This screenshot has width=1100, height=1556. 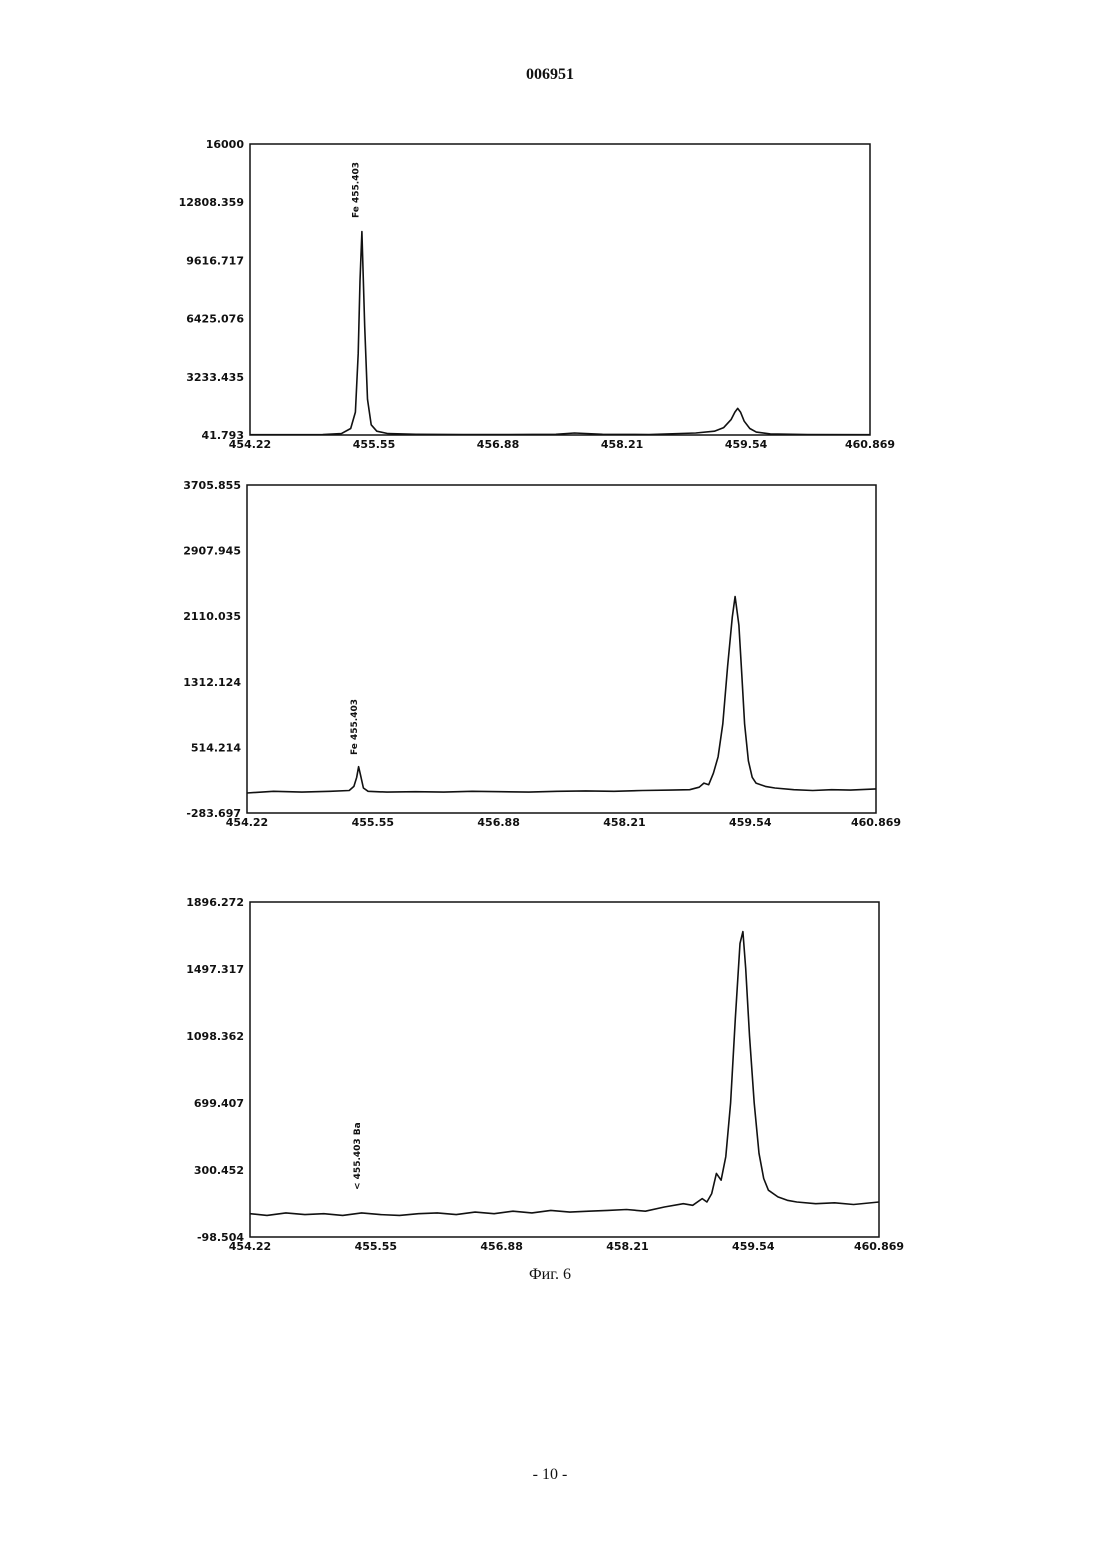 I want to click on page-number: - 10 -, so click(x=550, y=1475).